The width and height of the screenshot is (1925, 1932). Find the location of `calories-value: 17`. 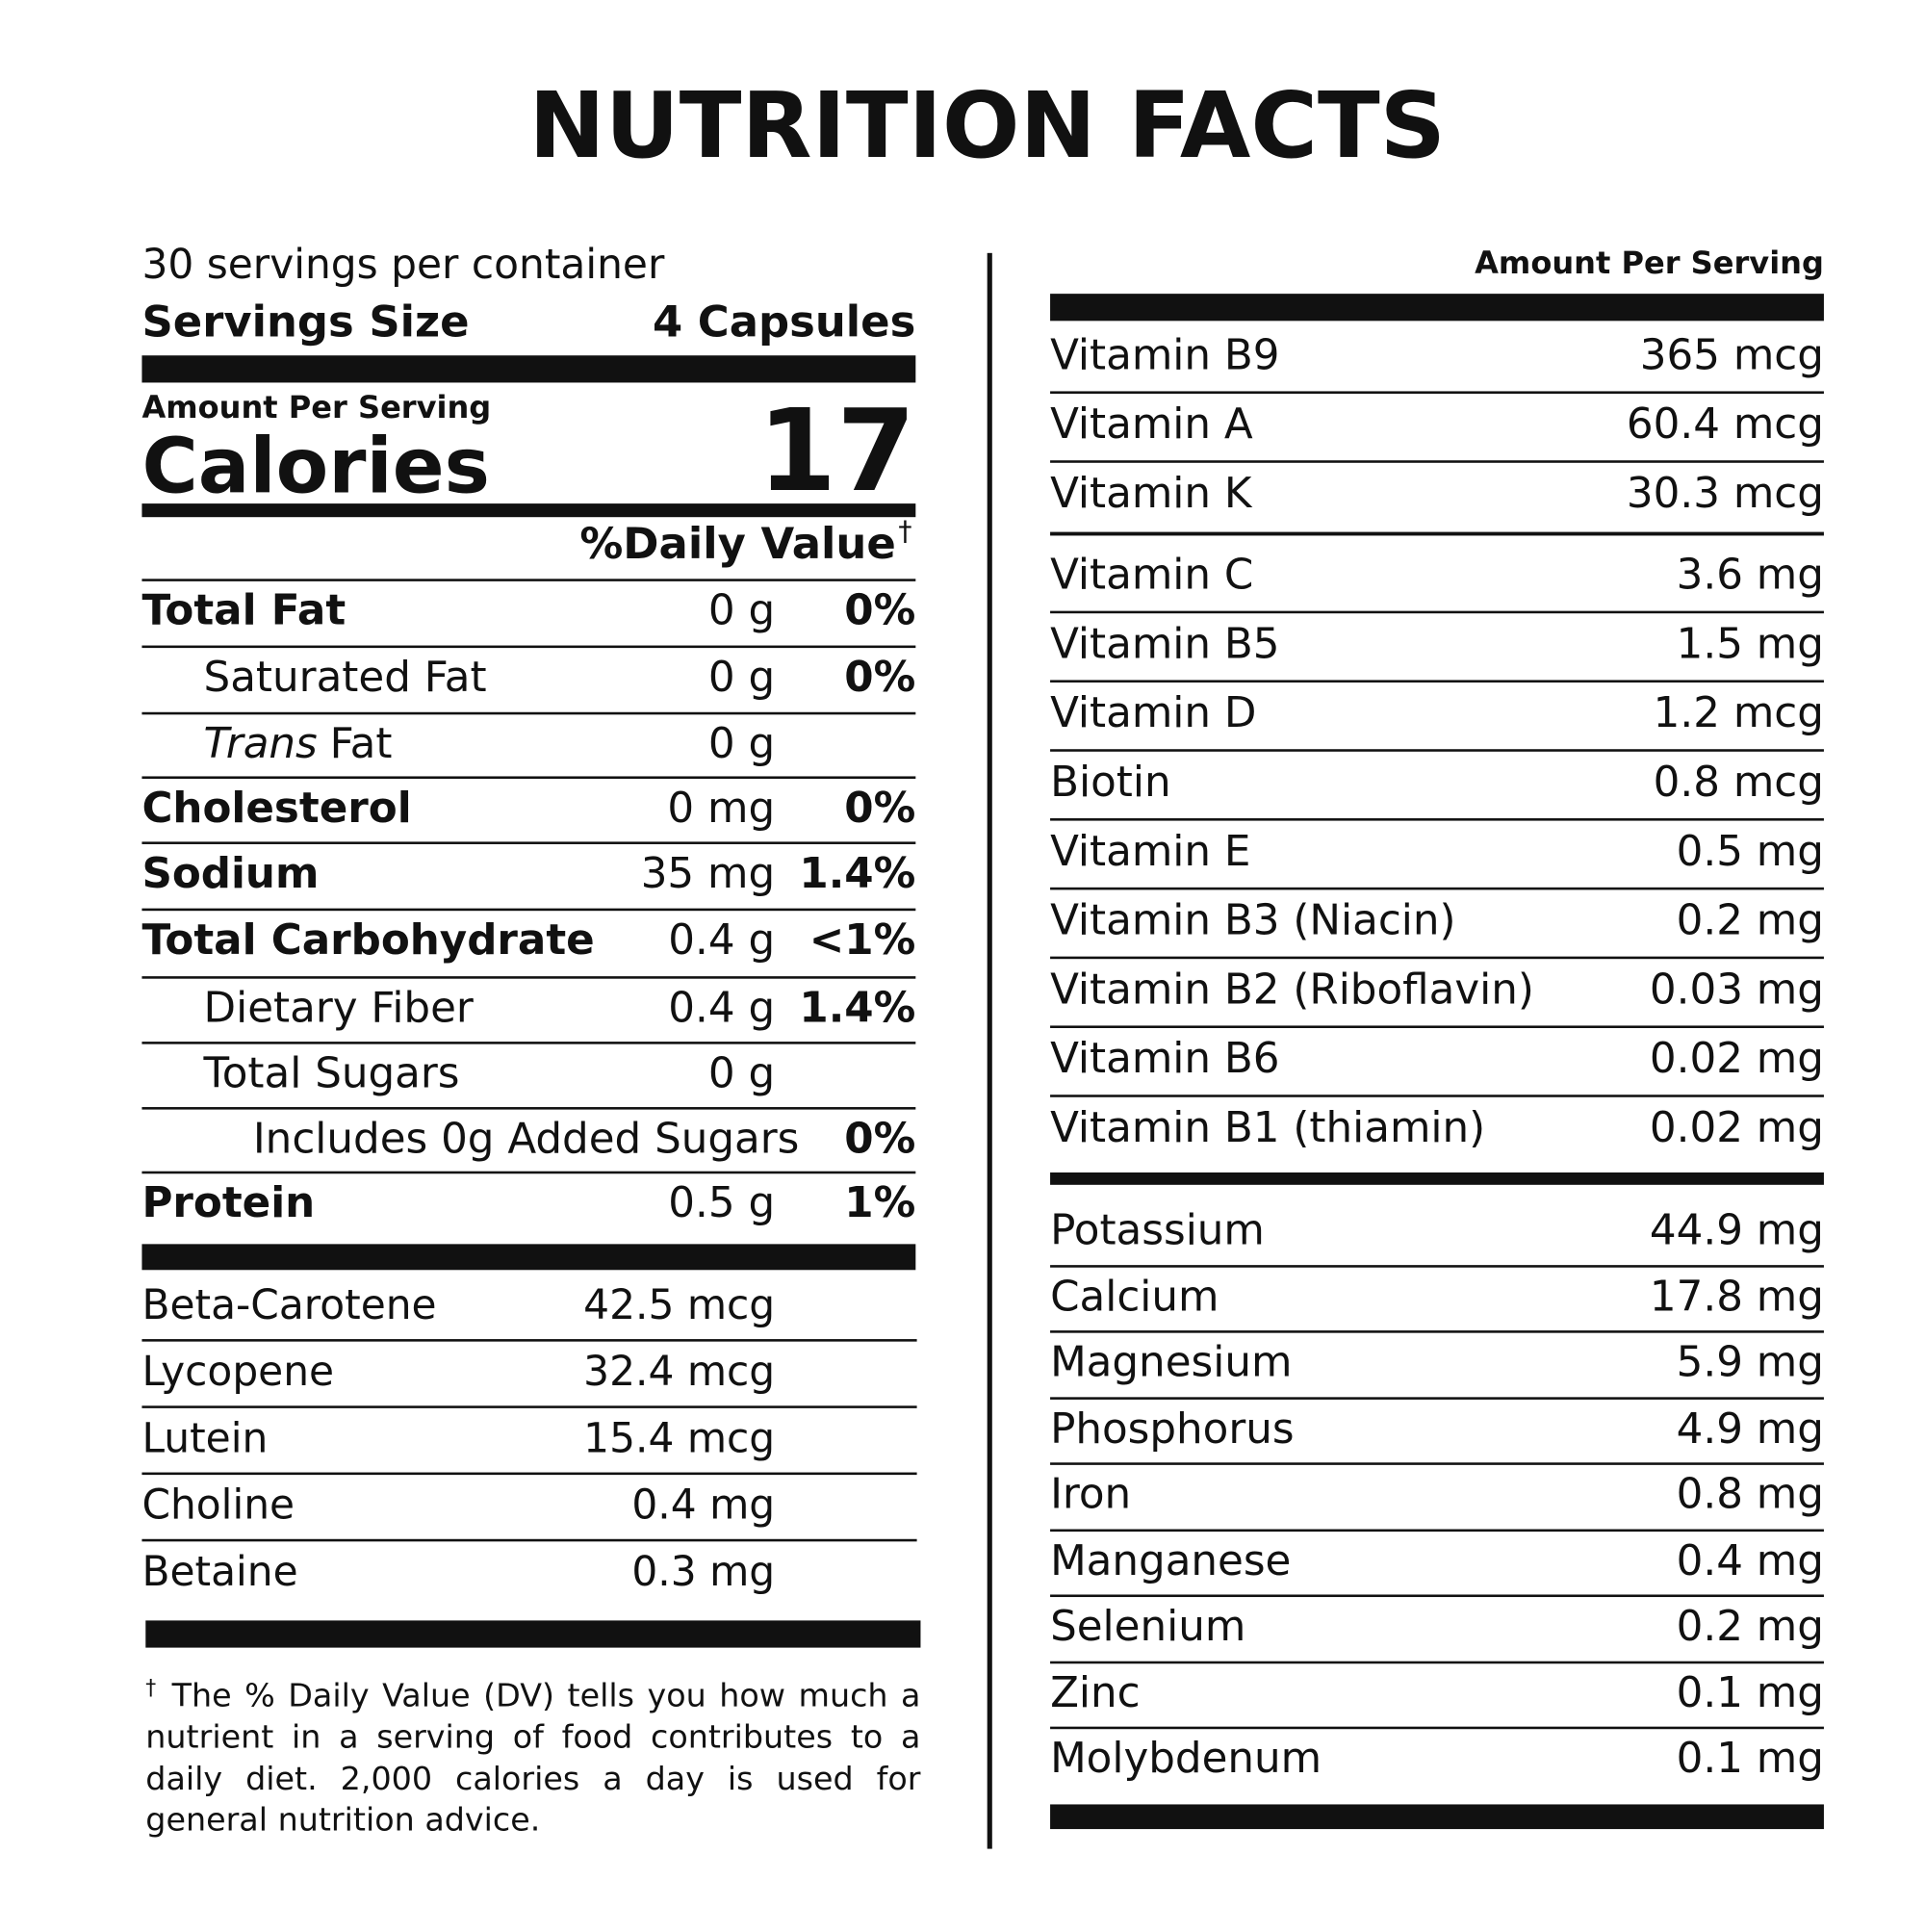

calories-value: 17 is located at coordinates (836, 452).